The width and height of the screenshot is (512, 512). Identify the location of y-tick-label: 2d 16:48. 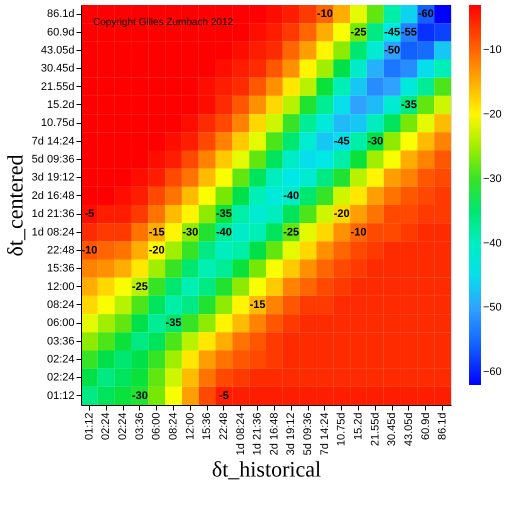
(53, 196).